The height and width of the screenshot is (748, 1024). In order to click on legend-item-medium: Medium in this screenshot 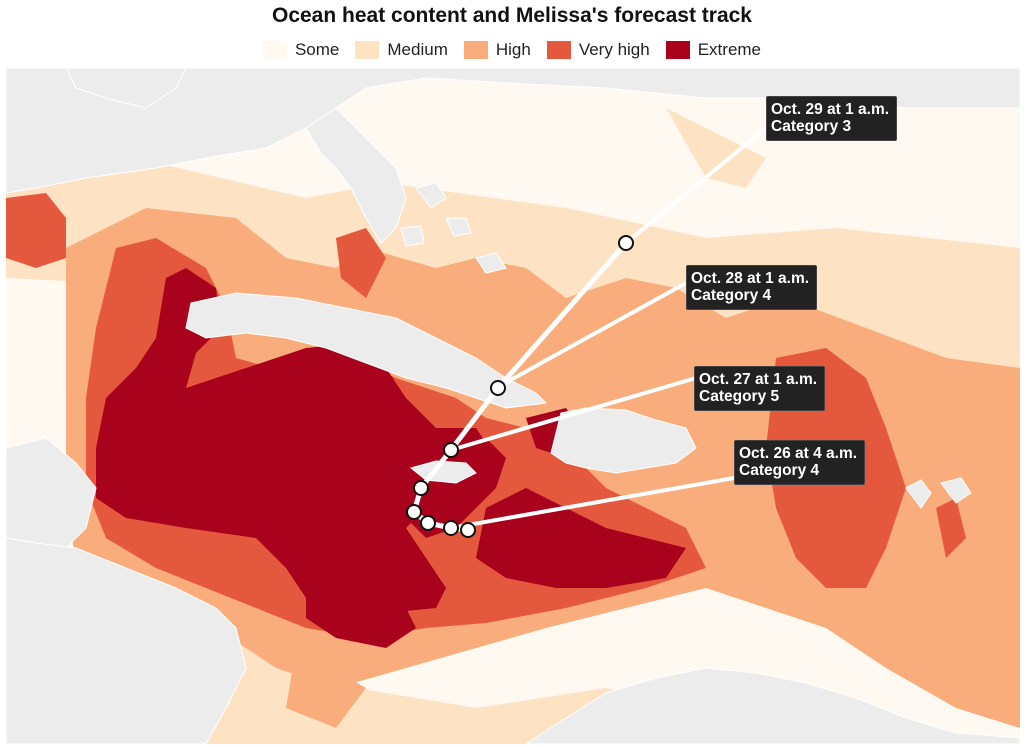, I will do `click(401, 50)`.